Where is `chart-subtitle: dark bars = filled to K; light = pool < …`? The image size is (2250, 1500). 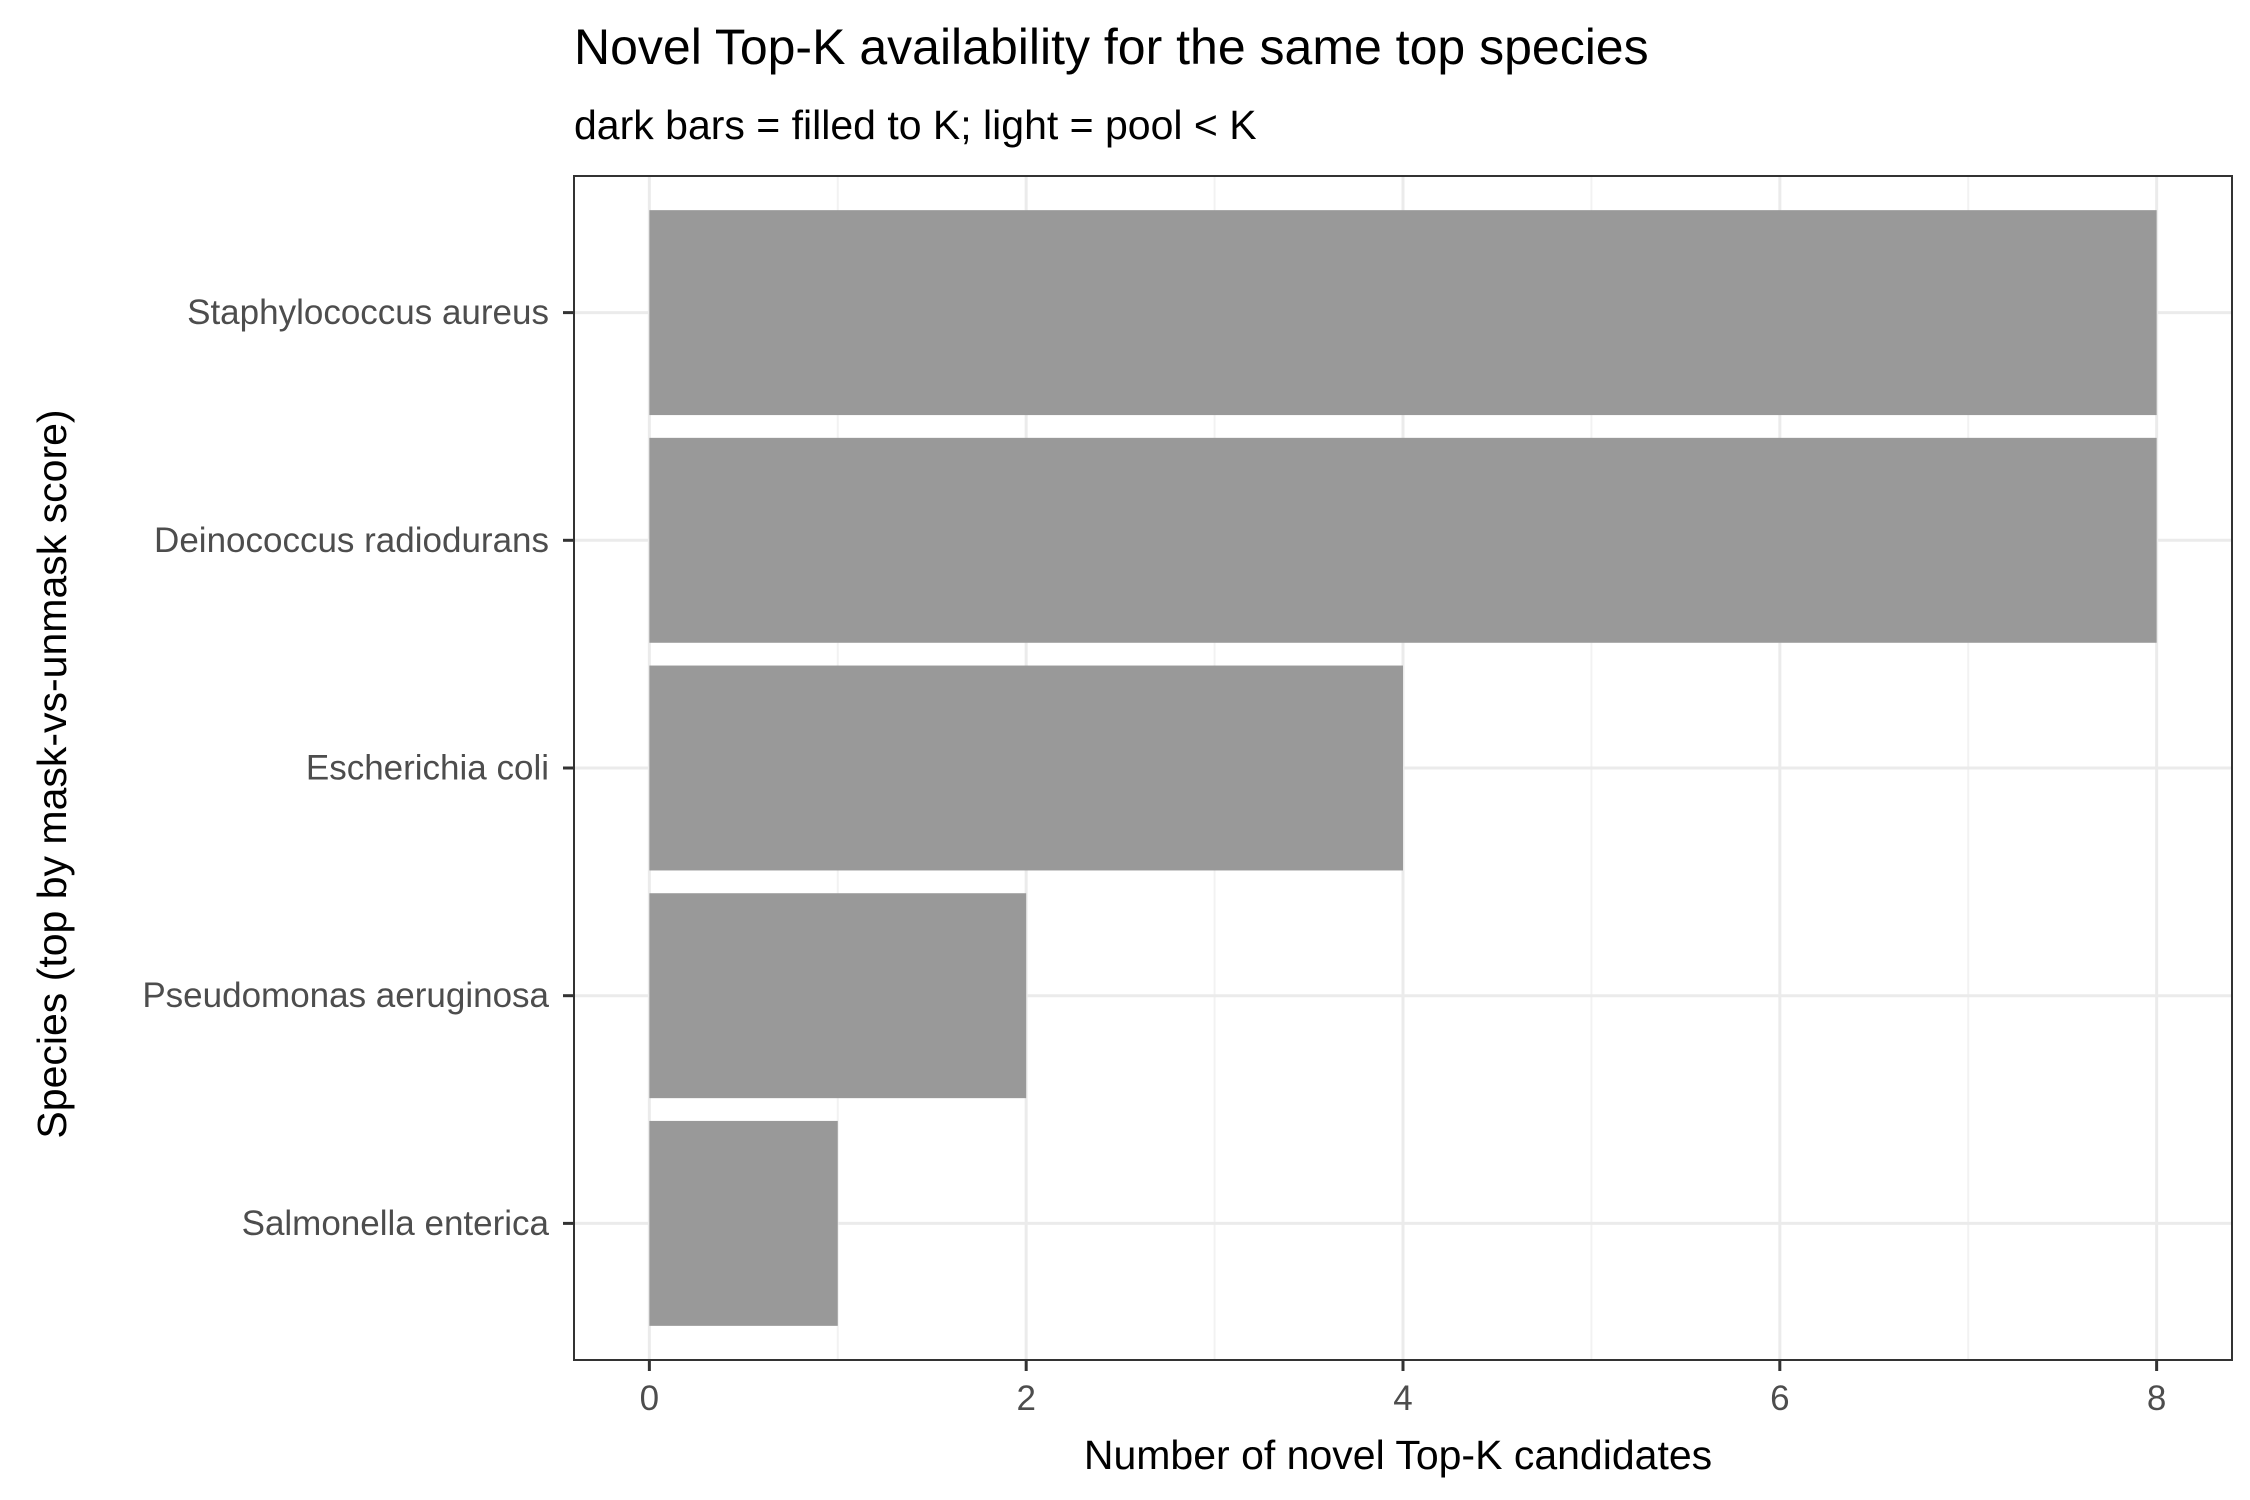
chart-subtitle: dark bars = filled to K; light = pool < … is located at coordinates (915, 125).